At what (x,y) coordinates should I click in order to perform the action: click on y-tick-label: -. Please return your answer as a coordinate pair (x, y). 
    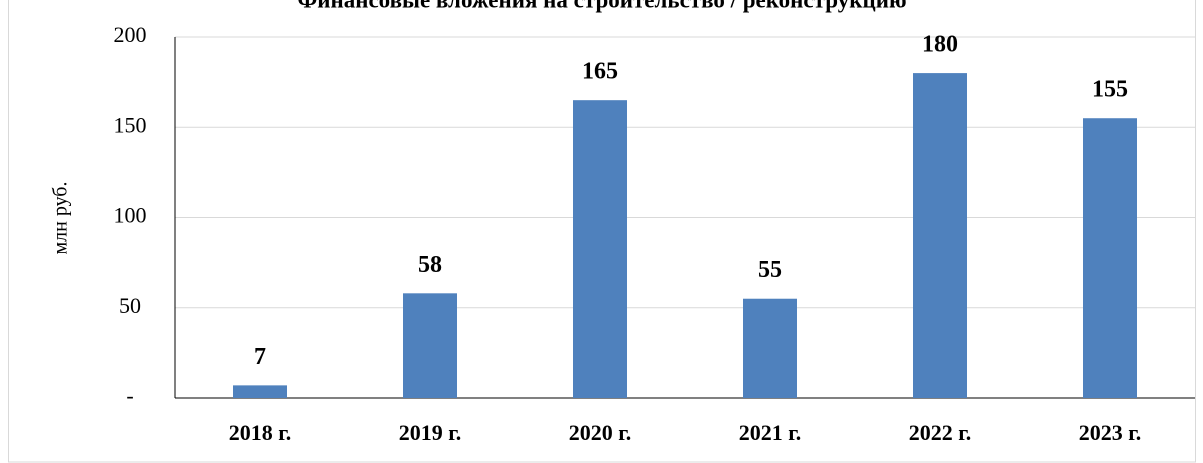
    Looking at the image, I should click on (129, 395).